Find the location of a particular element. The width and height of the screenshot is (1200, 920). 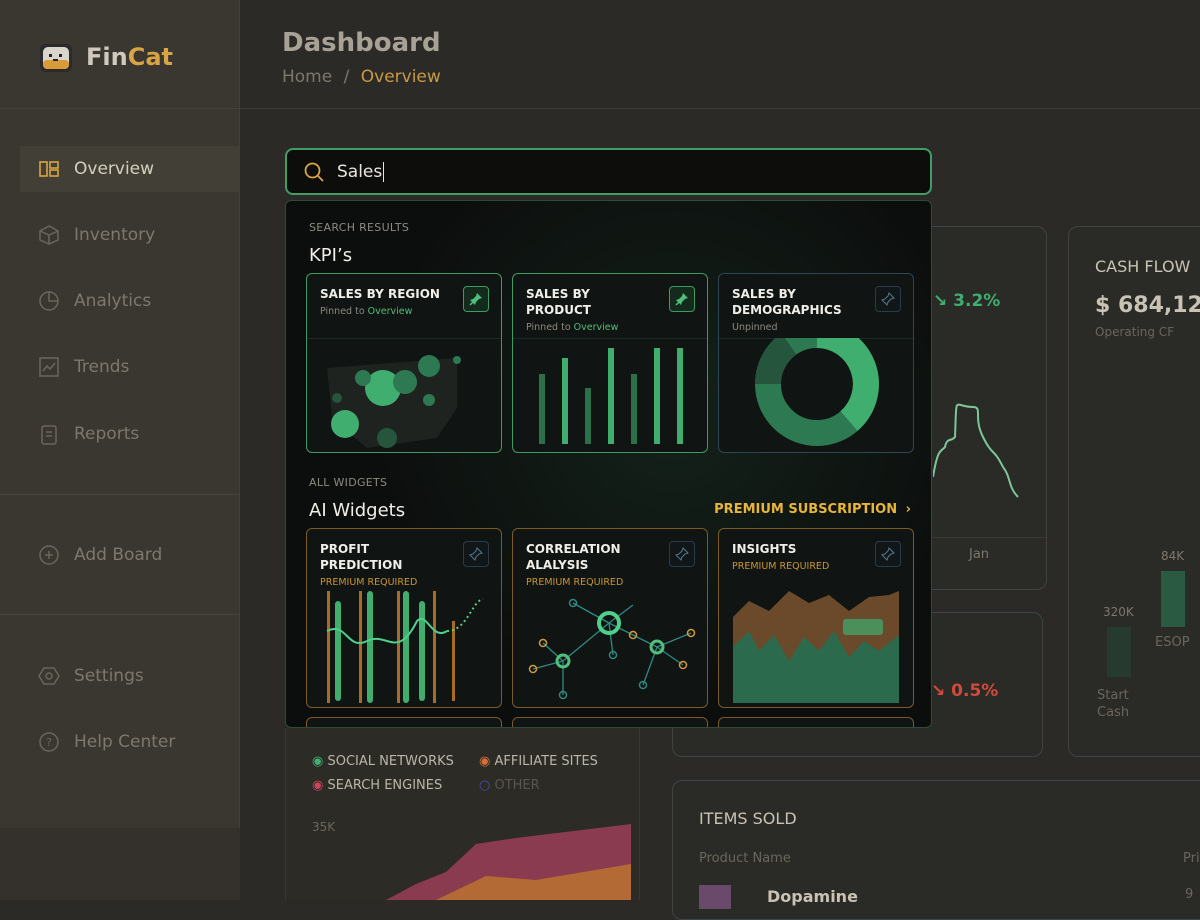

metric-value: 0.5% is located at coordinates (975, 691).